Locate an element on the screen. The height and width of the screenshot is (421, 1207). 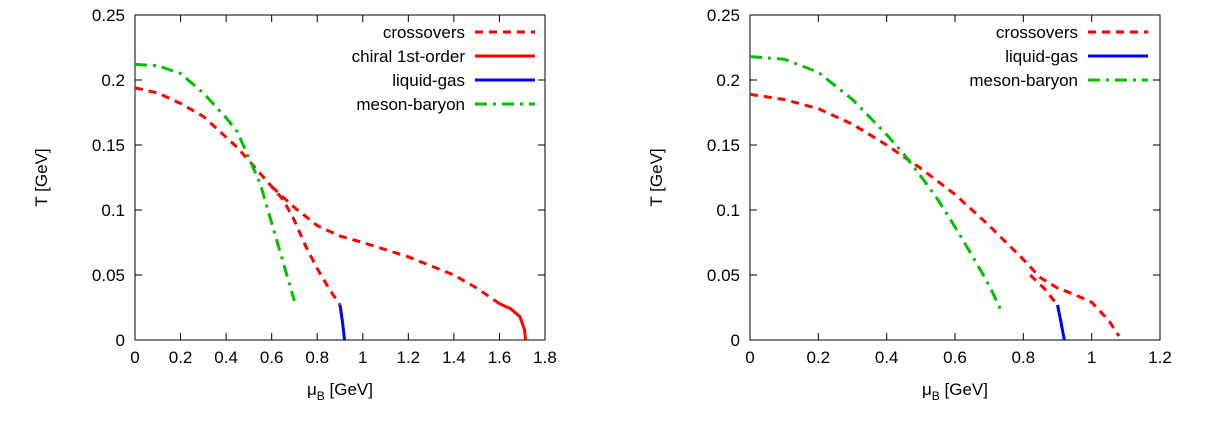
x-tick-label: 1.4 is located at coordinates (454, 357).